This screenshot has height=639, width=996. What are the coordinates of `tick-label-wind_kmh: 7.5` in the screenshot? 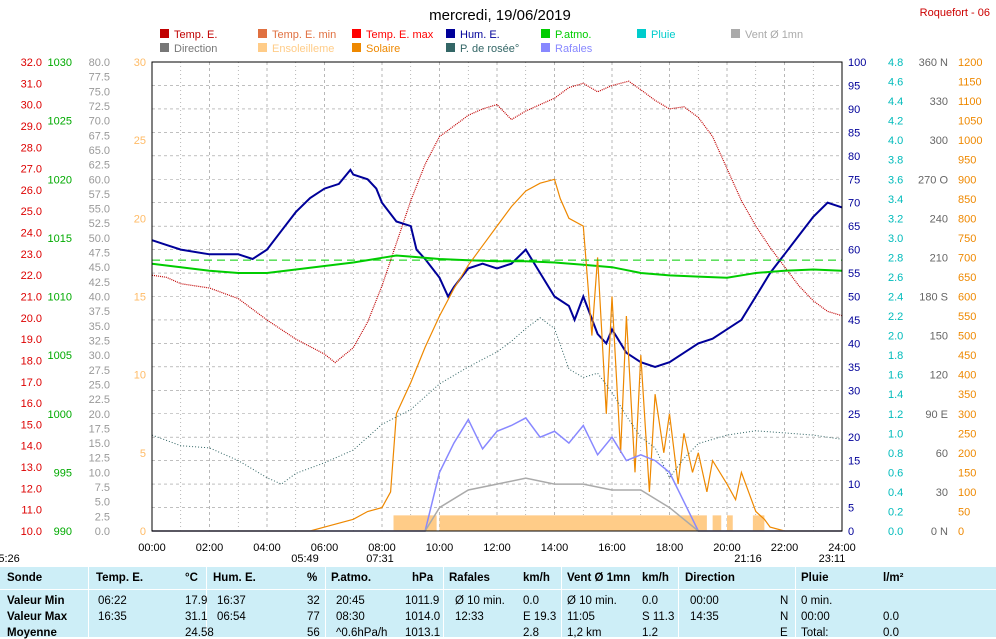 It's located at (102, 488).